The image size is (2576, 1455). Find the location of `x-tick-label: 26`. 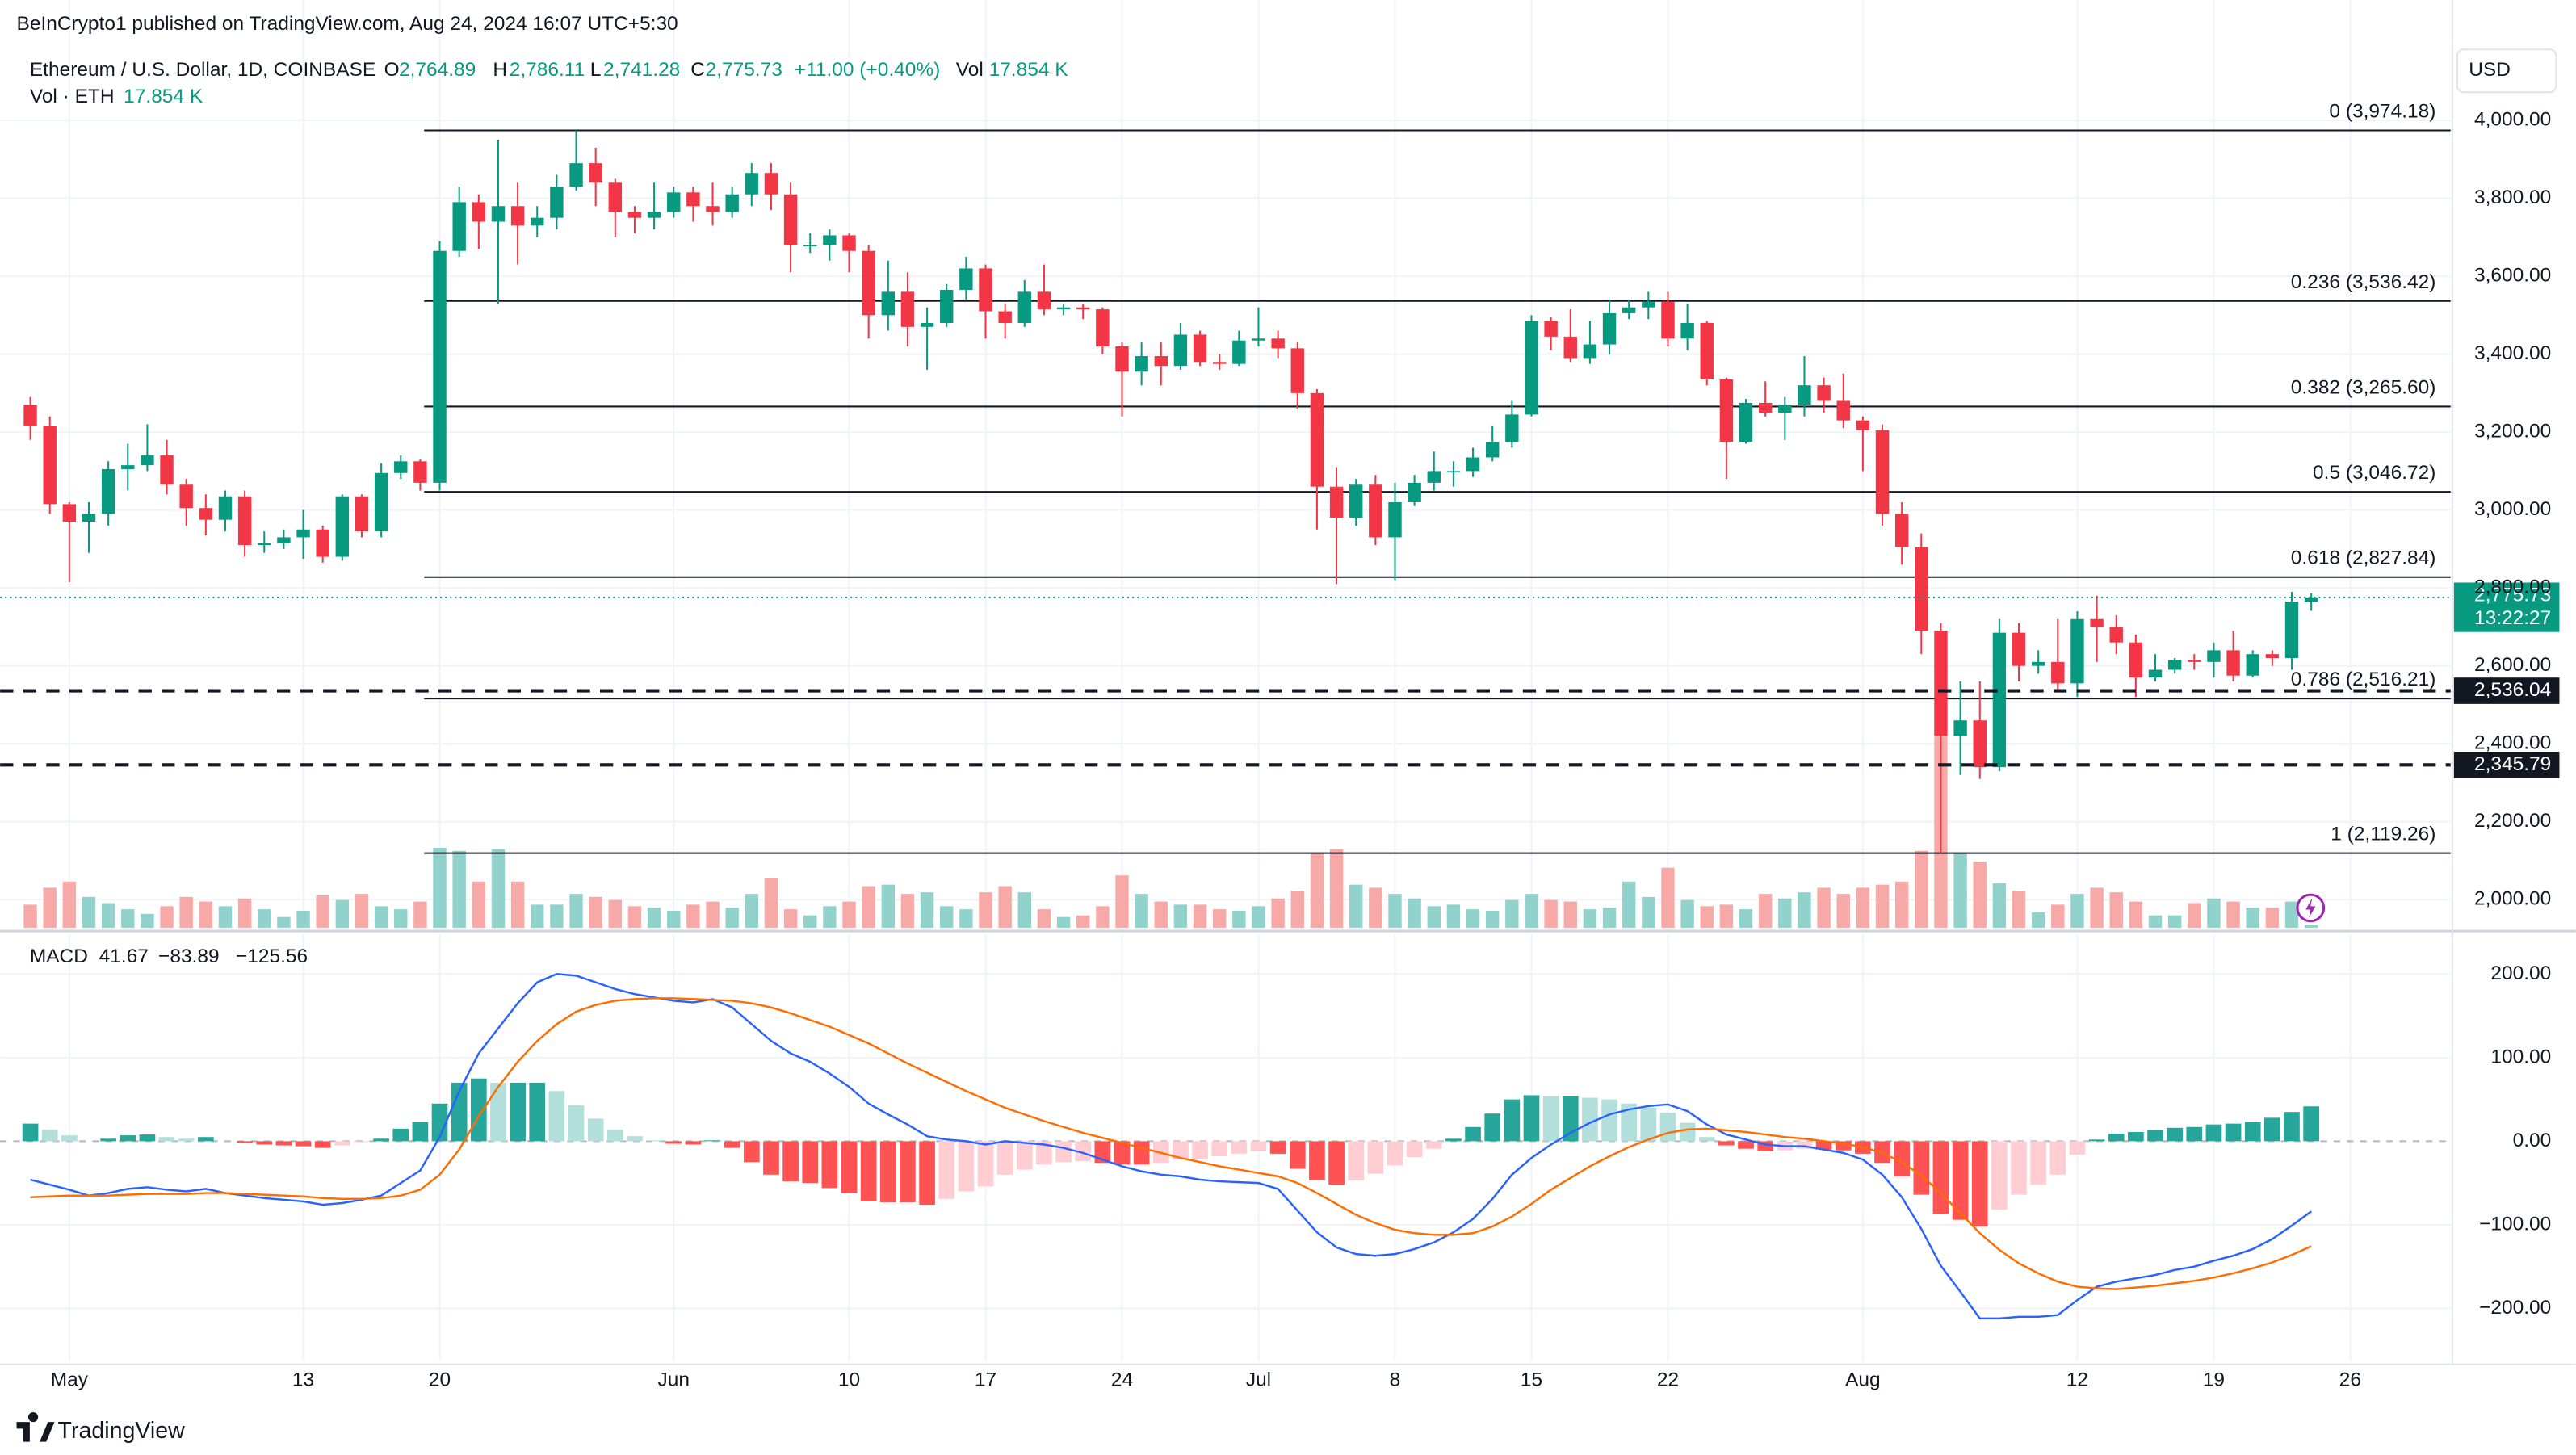

x-tick-label: 26 is located at coordinates (2350, 1380).